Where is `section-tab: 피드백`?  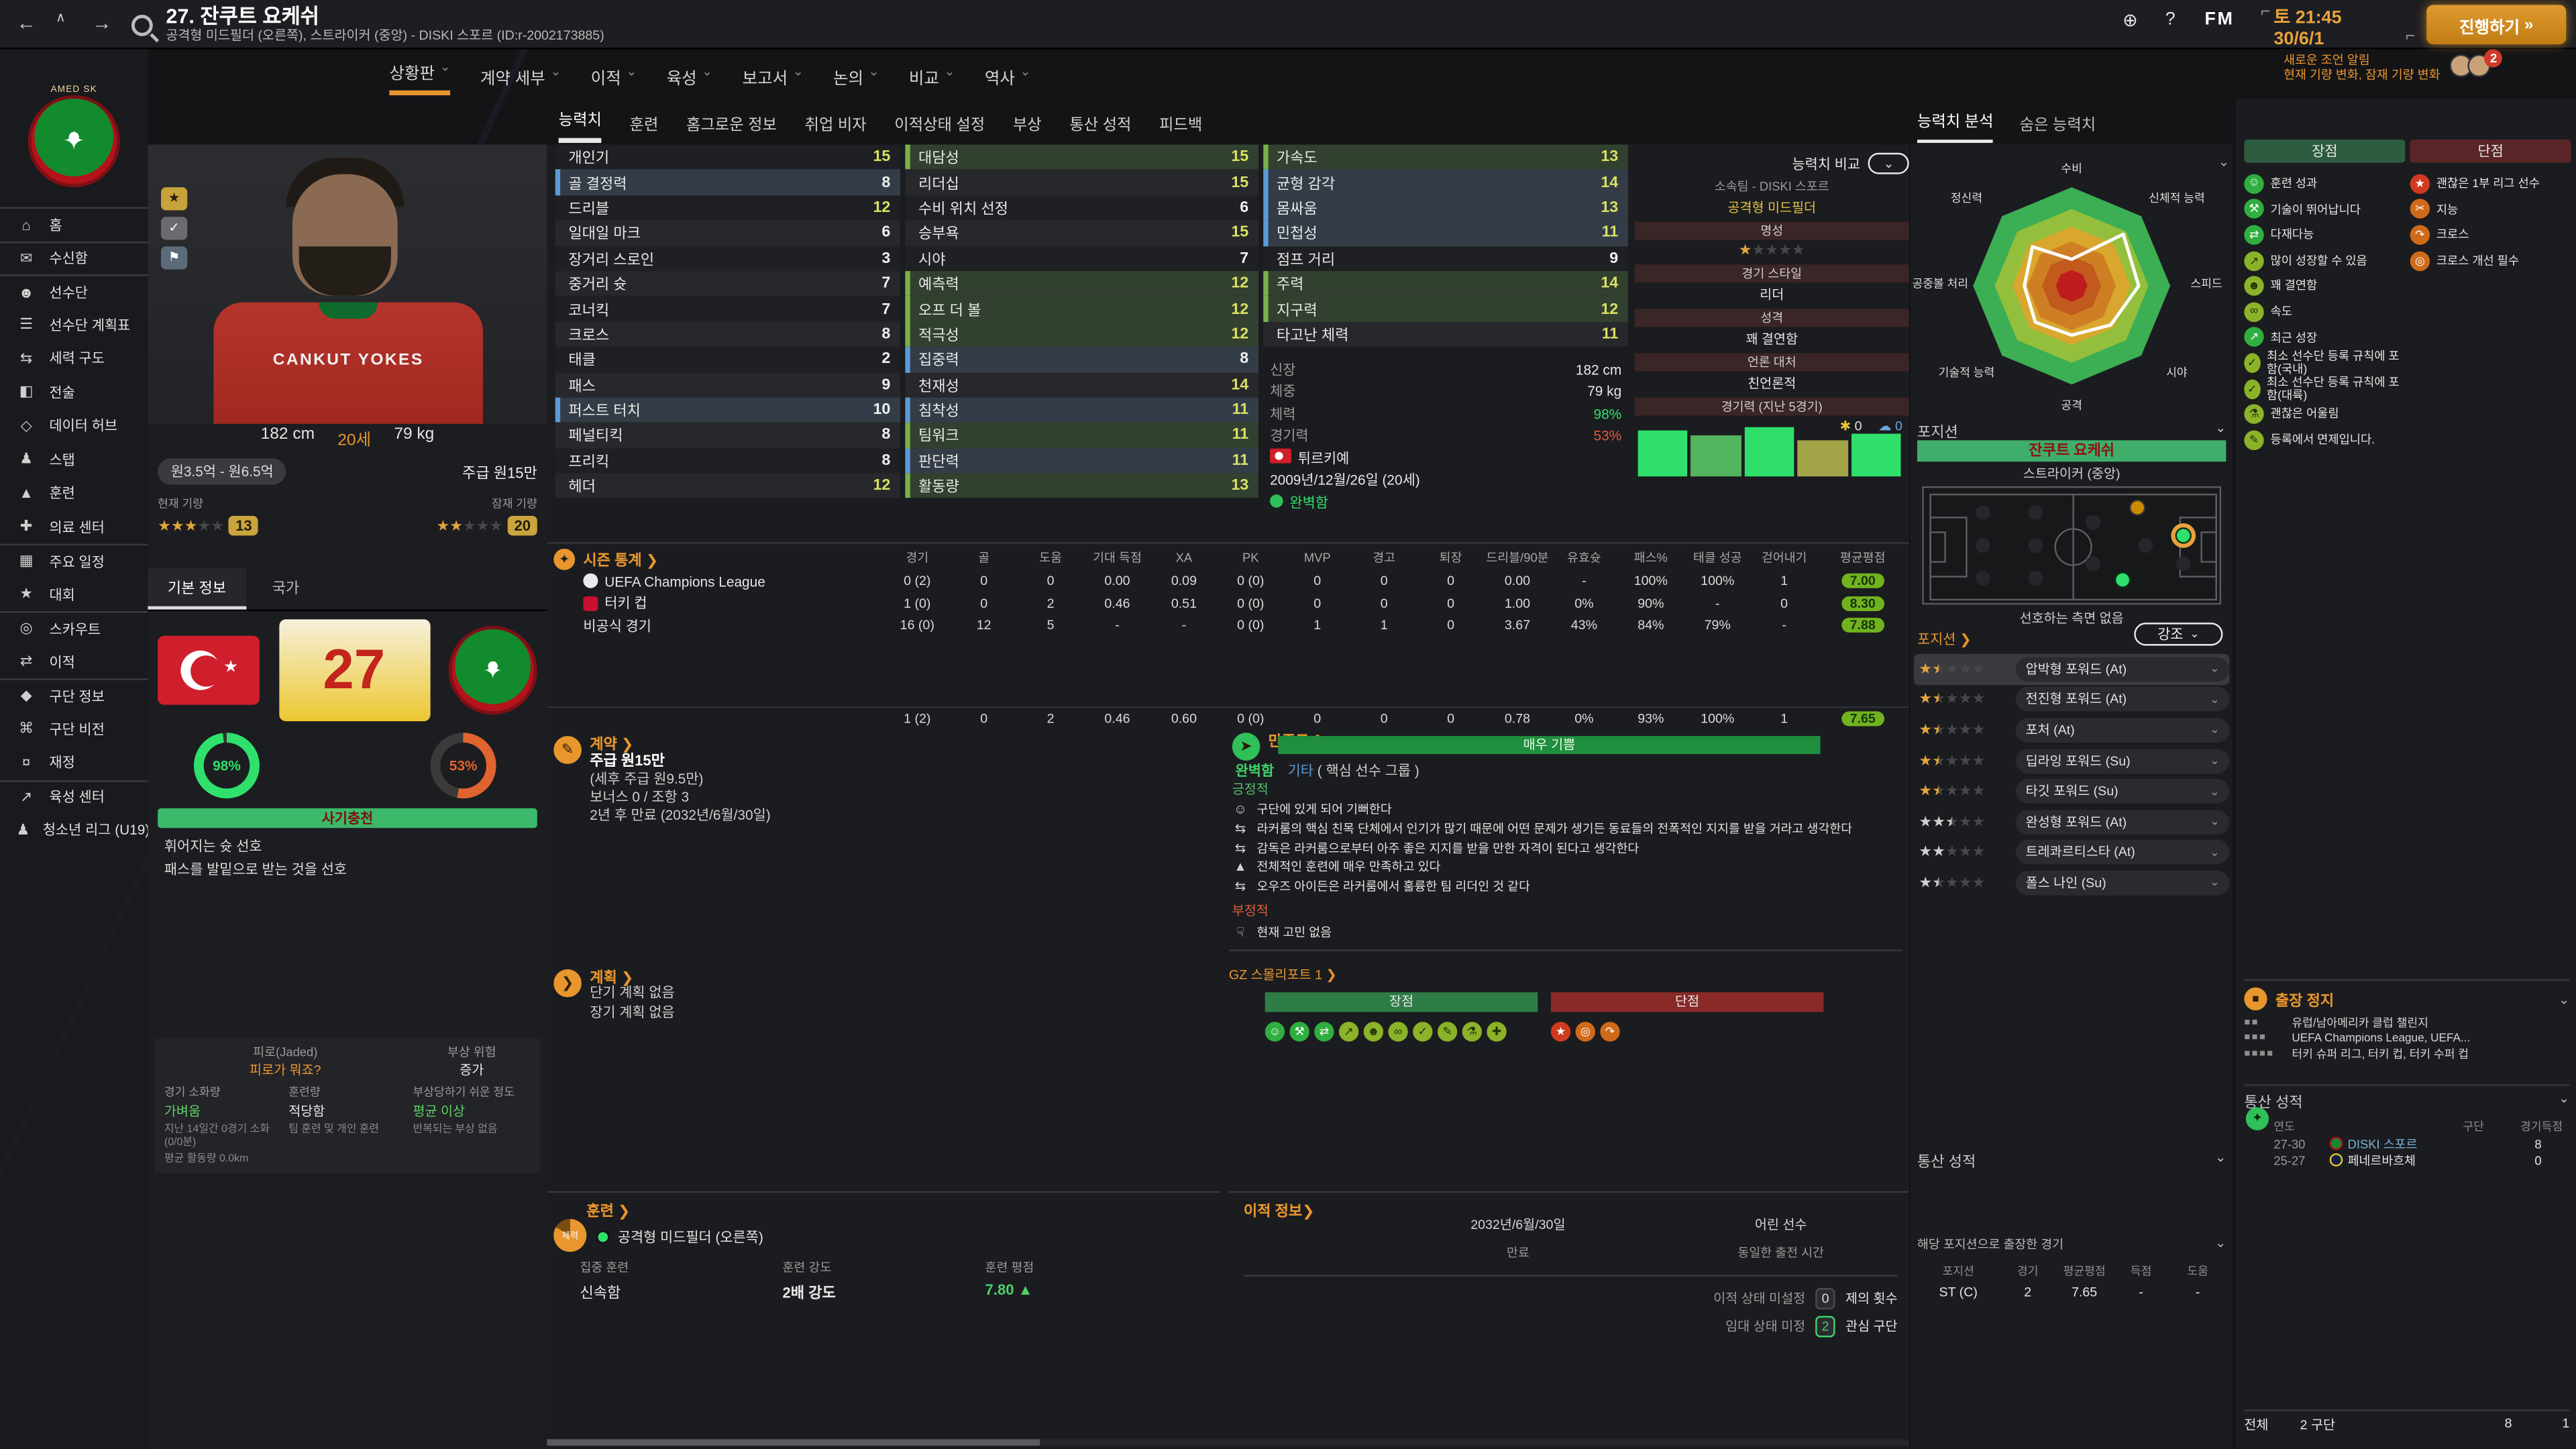
section-tab: 피드백 is located at coordinates (1181, 125).